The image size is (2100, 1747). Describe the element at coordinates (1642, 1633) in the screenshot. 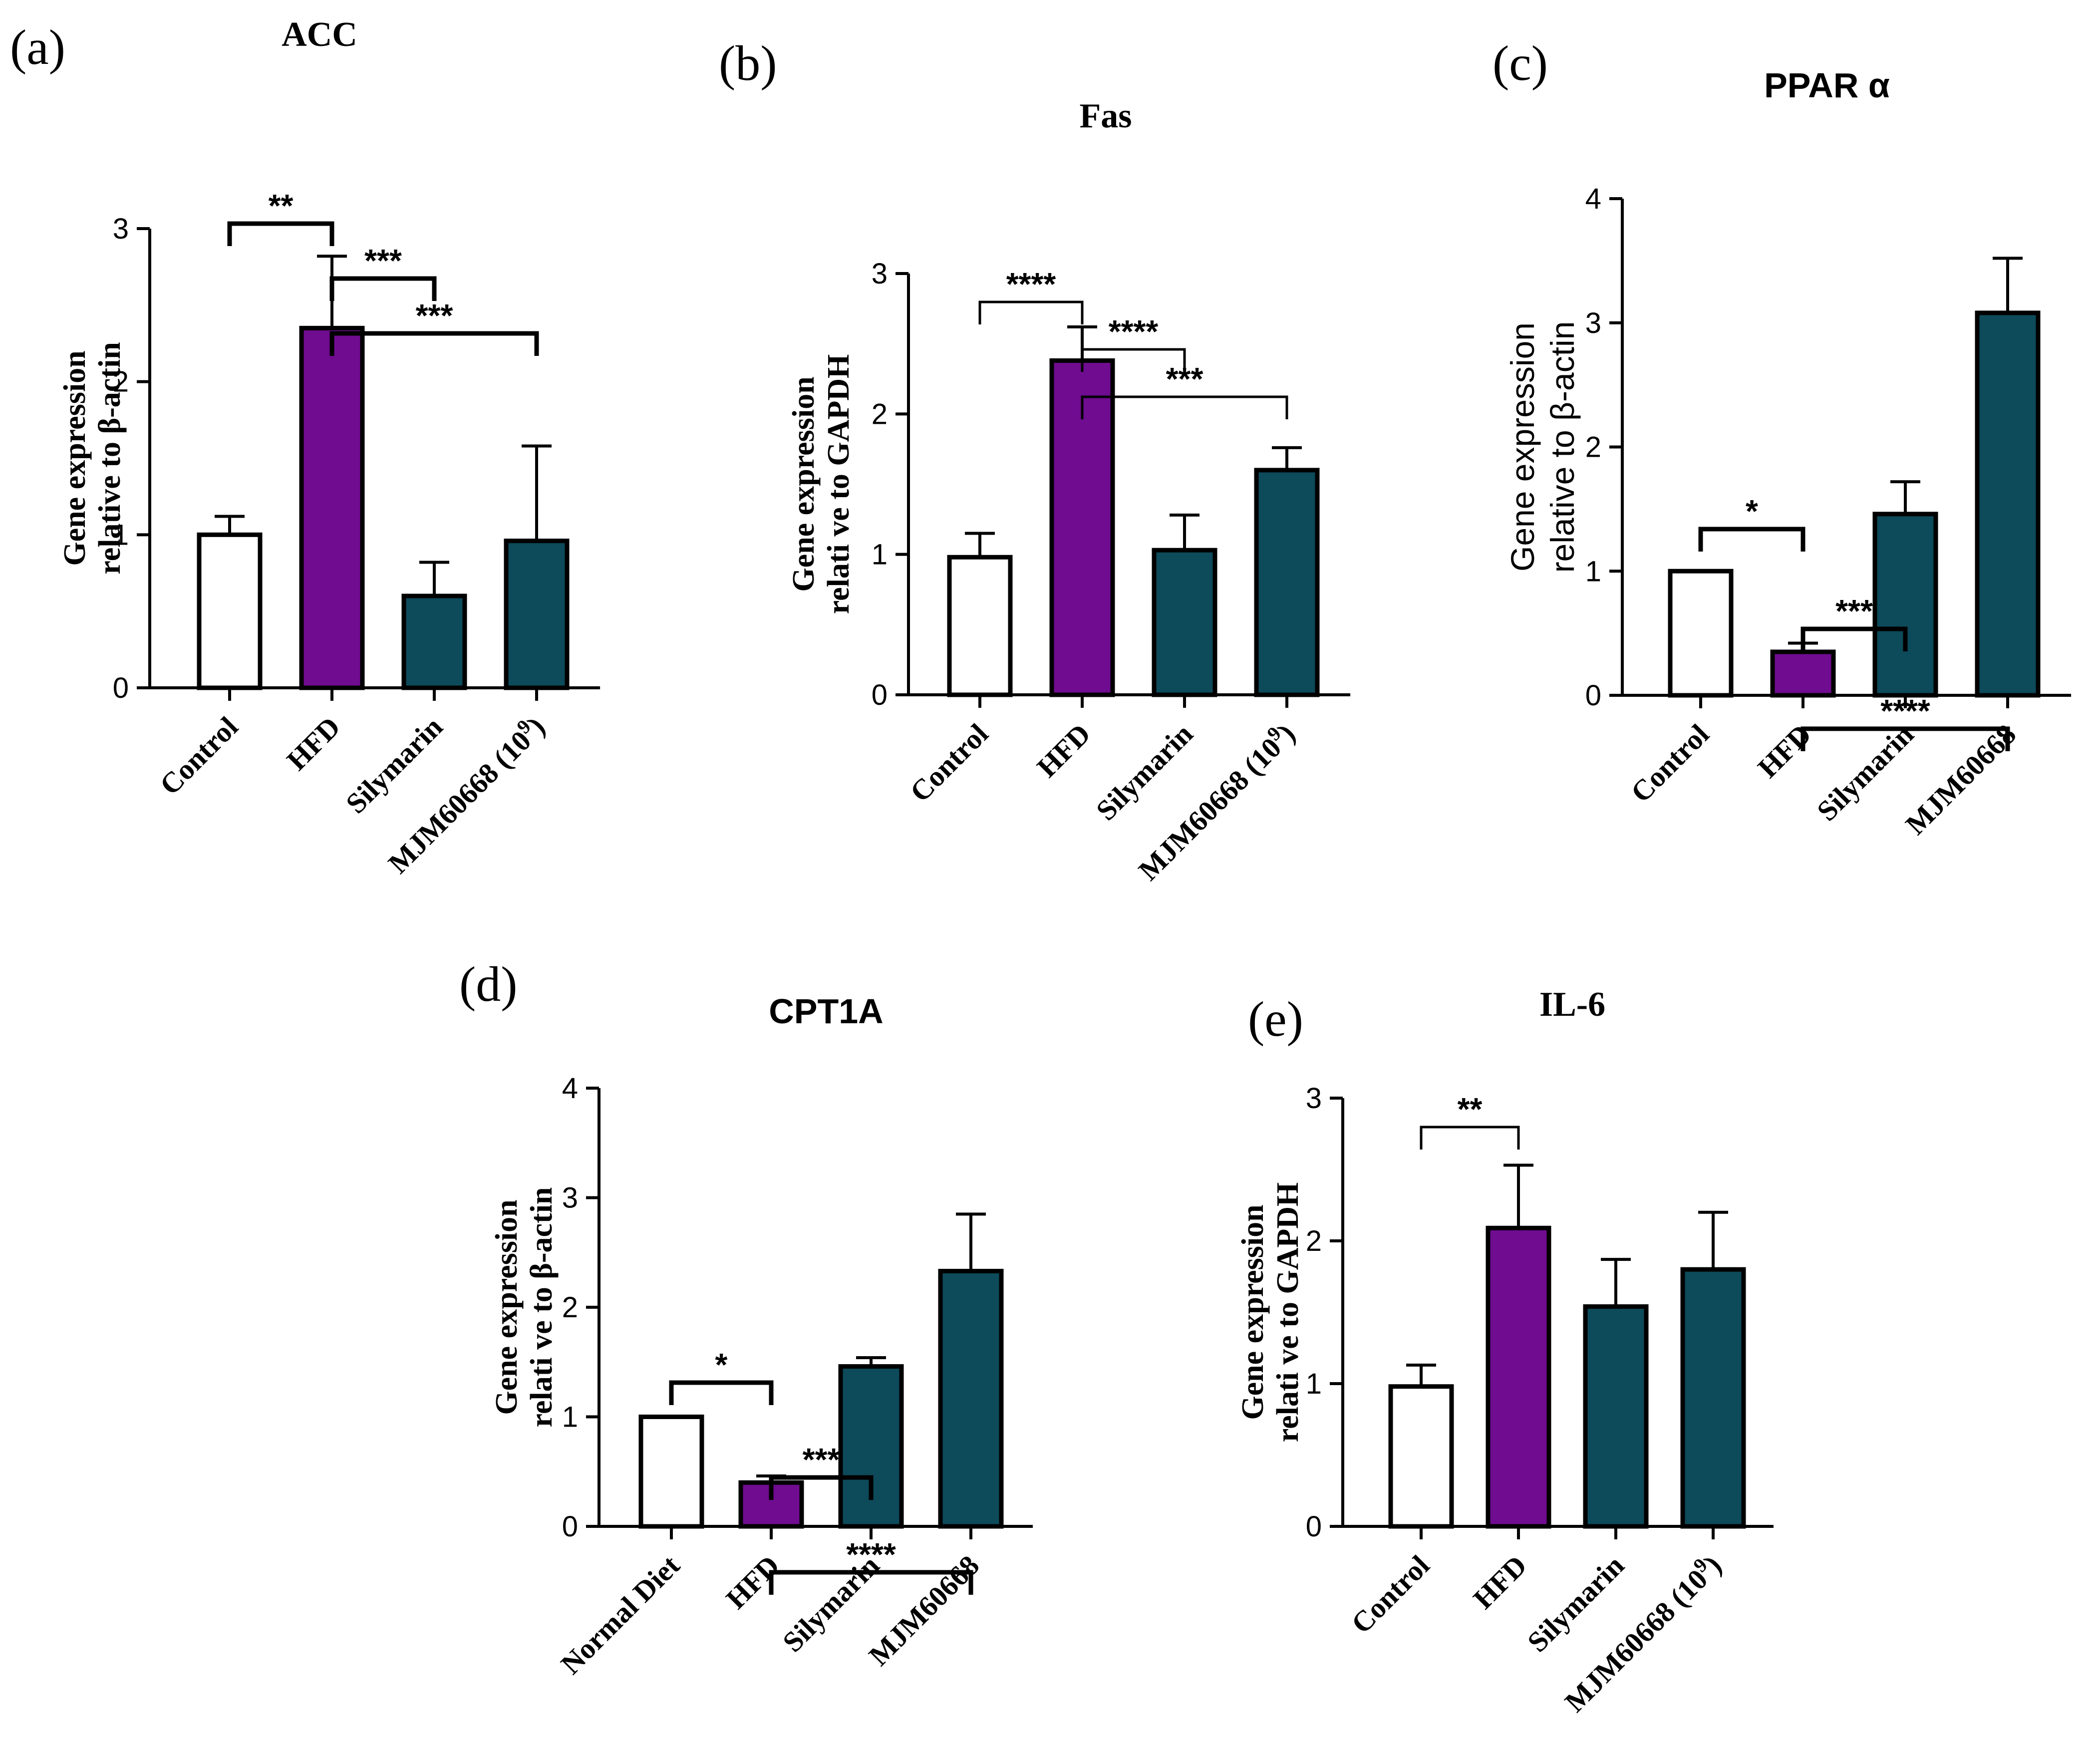

I see `x-category-label: MJM60668 (109)` at that location.